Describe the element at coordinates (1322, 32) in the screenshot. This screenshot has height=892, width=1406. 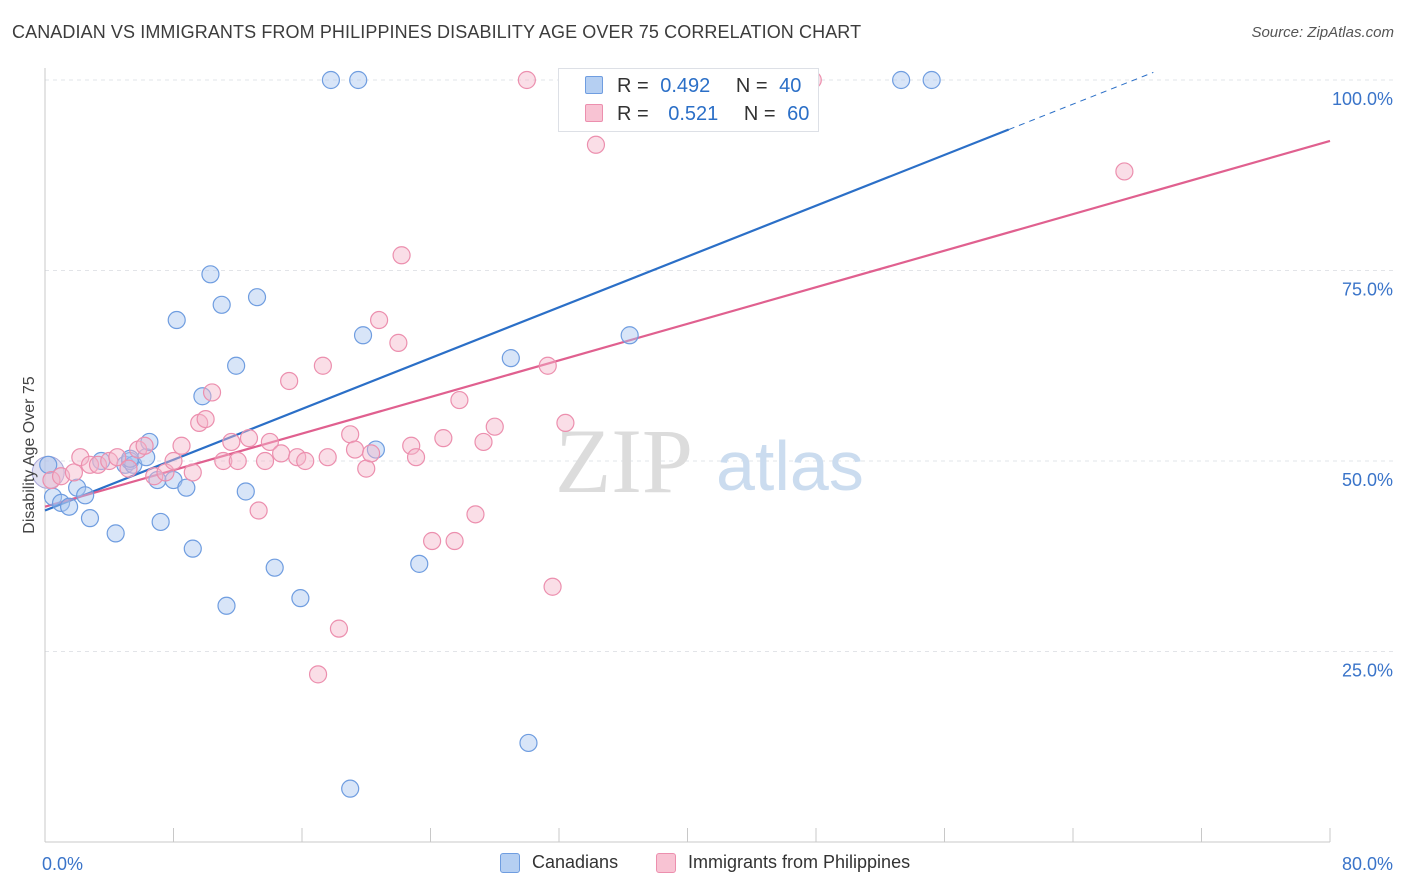
I see `chart-source: Source: ZipAtlas.com` at that location.